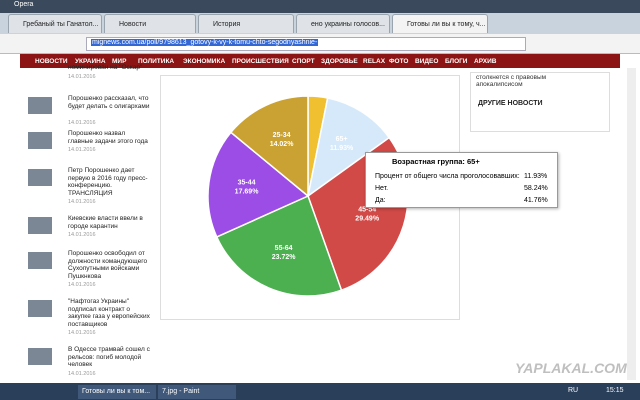 This screenshot has height=400, width=640. What do you see at coordinates (631, 224) in the screenshot?
I see `scrollbar` at bounding box center [631, 224].